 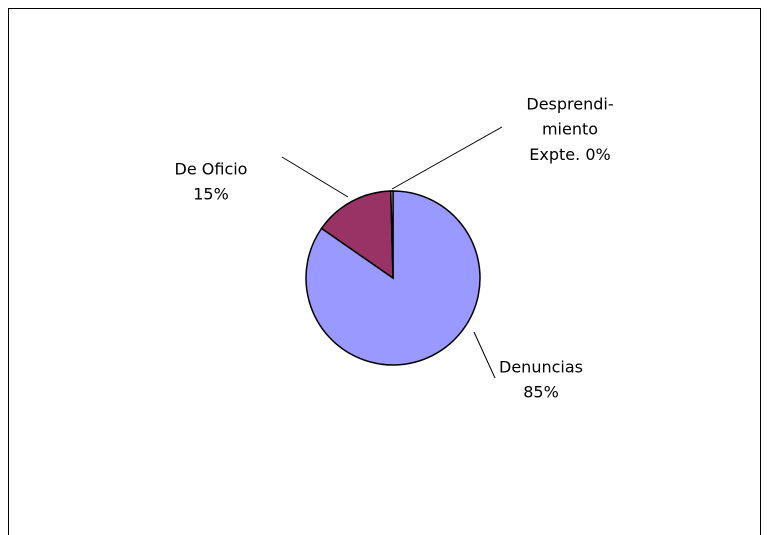 What do you see at coordinates (554, 154) in the screenshot?
I see `category-label: Expte.` at bounding box center [554, 154].